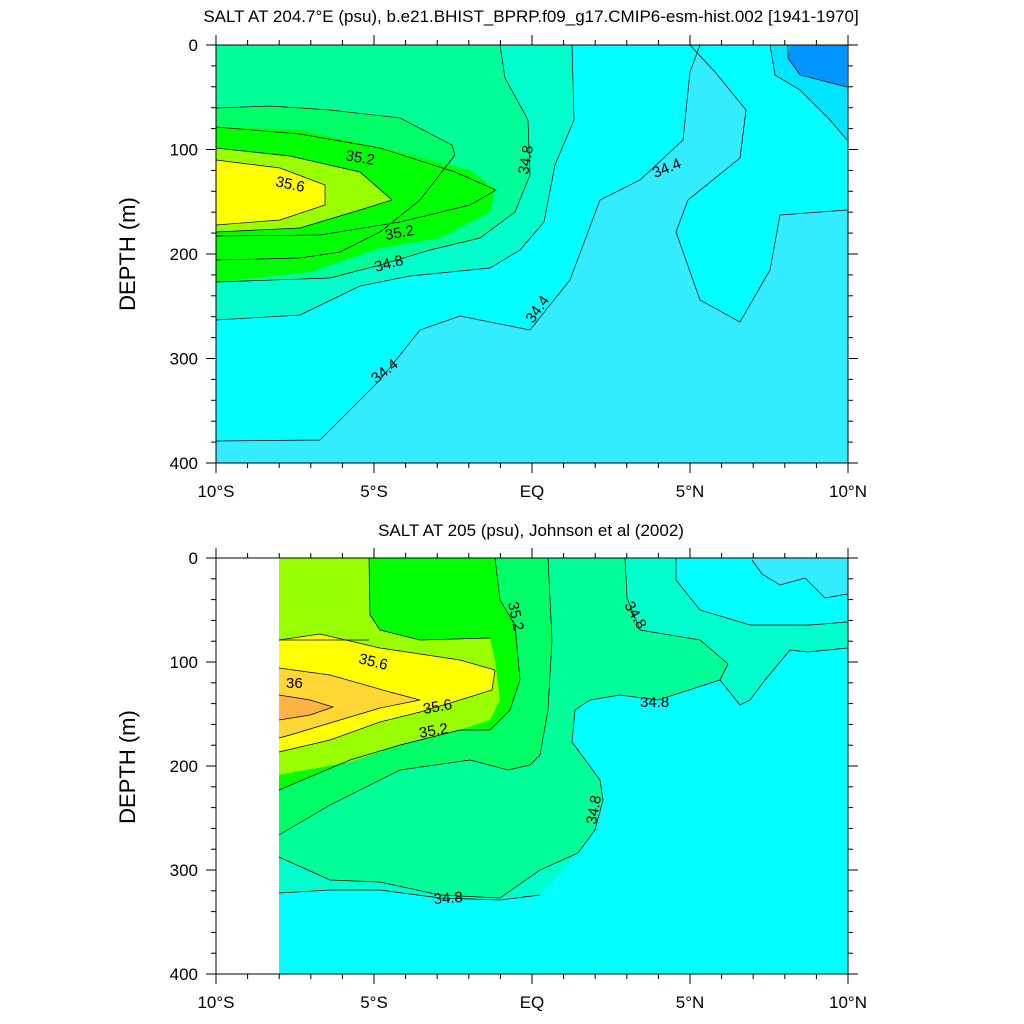  What do you see at coordinates (127, 767) in the screenshot?
I see `panel2-ylabel: DEPTH (m)` at bounding box center [127, 767].